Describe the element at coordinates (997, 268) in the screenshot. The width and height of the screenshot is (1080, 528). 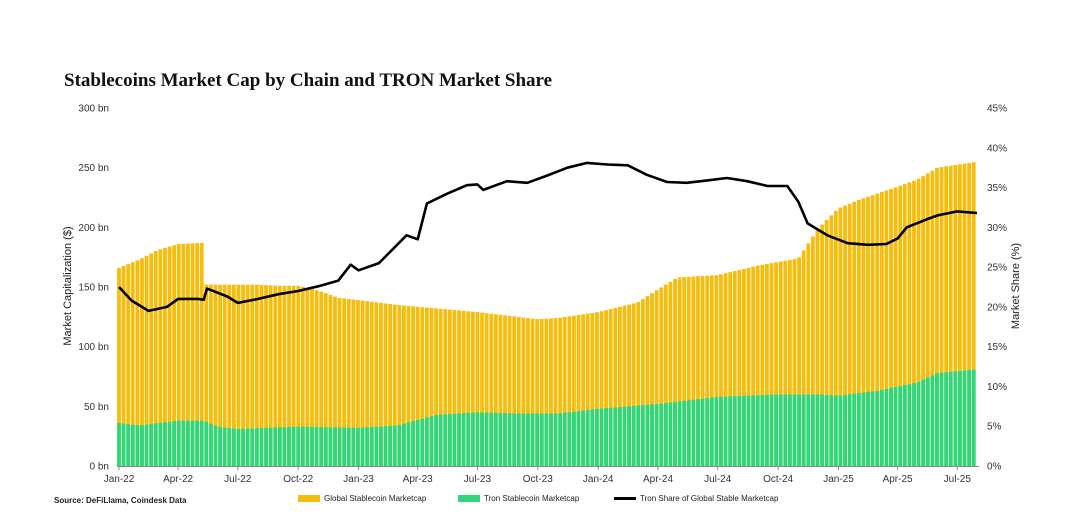
I see `y-right-tick-5: 25%` at that location.